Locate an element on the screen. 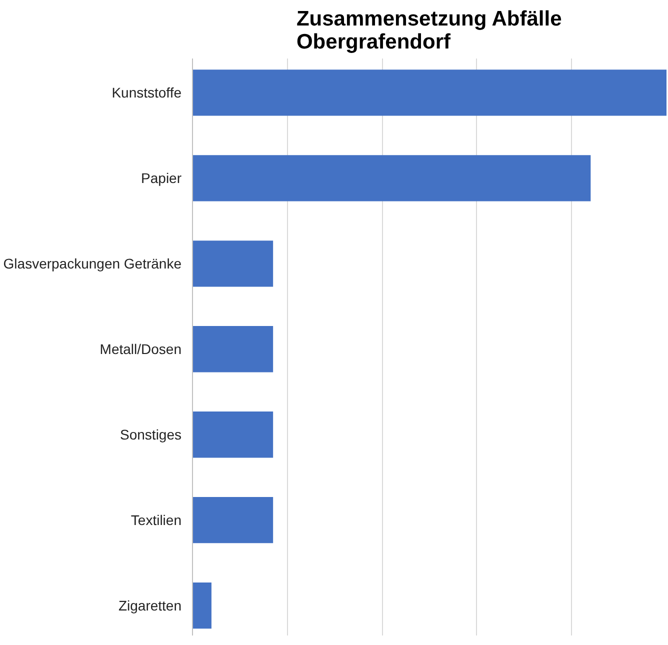 The width and height of the screenshot is (668, 645). y-tick-label: Metall/Dosen is located at coordinates (141, 349).